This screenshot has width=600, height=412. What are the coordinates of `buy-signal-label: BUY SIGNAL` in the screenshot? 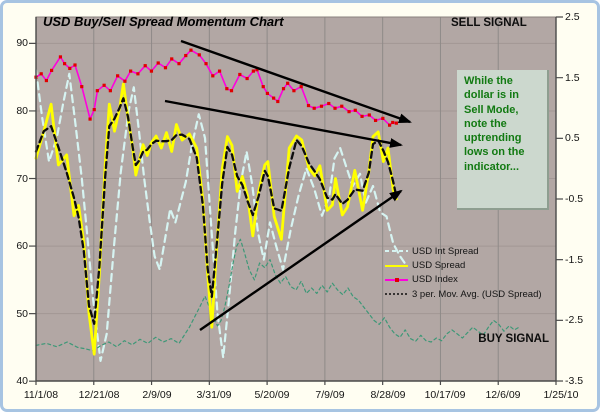 It's located at (513, 339).